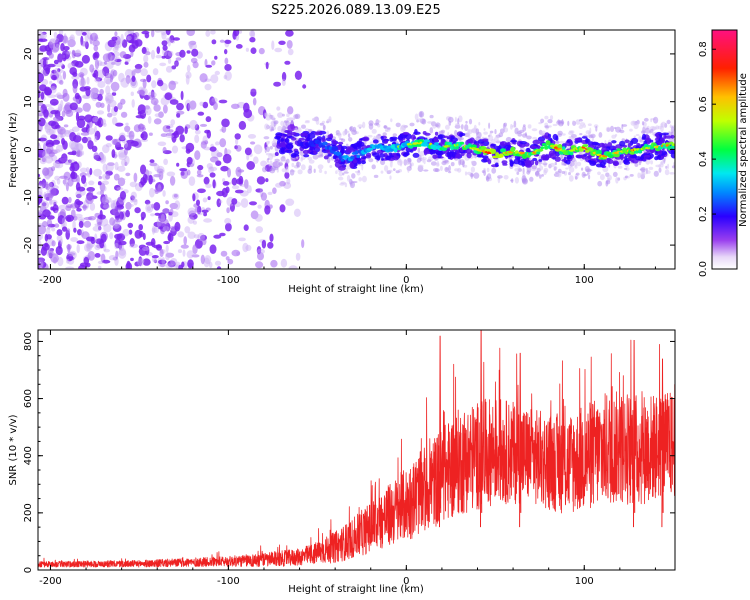 Image resolution: width=750 pixels, height=600 pixels. I want to click on spectrogram-x-tick-label: 100, so click(584, 280).